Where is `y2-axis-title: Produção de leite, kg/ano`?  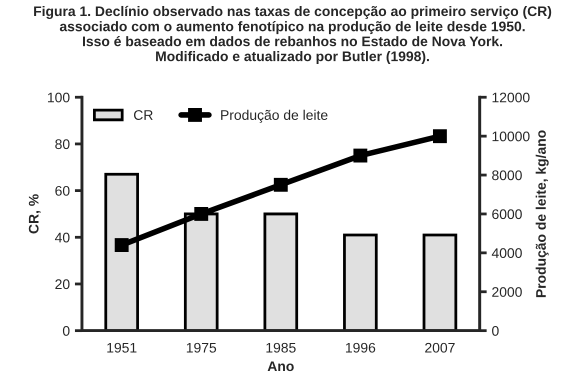
y2-axis-title: Produção de leite, kg/ano is located at coordinates (542, 214).